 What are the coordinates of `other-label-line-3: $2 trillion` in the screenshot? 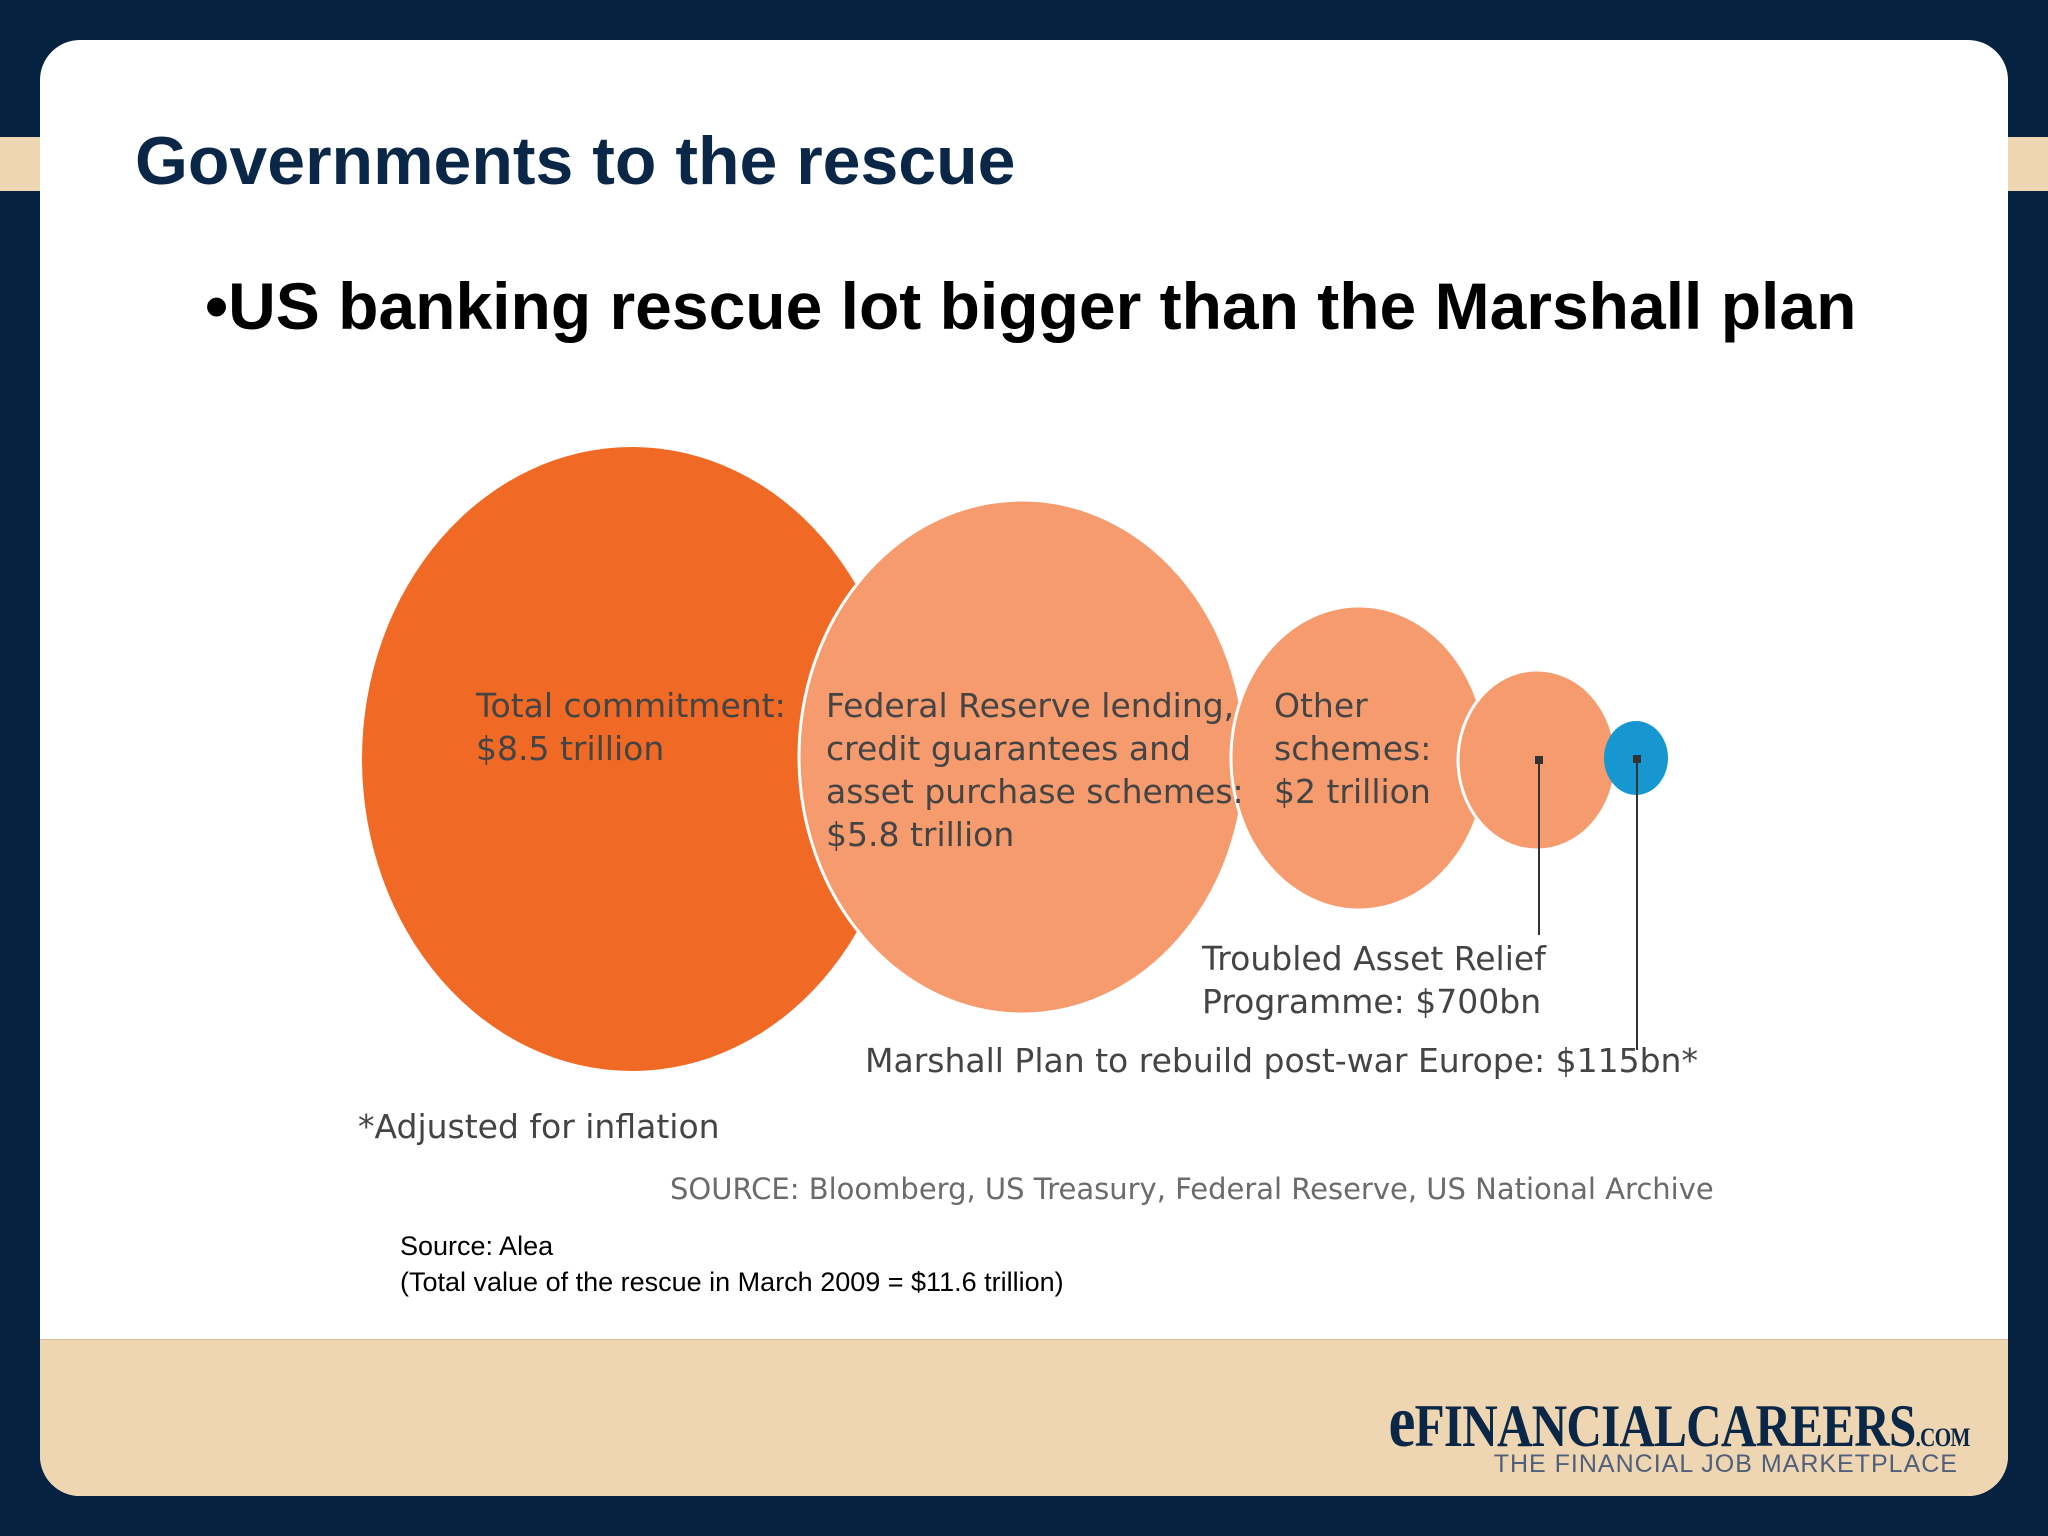 It's located at (1352, 791).